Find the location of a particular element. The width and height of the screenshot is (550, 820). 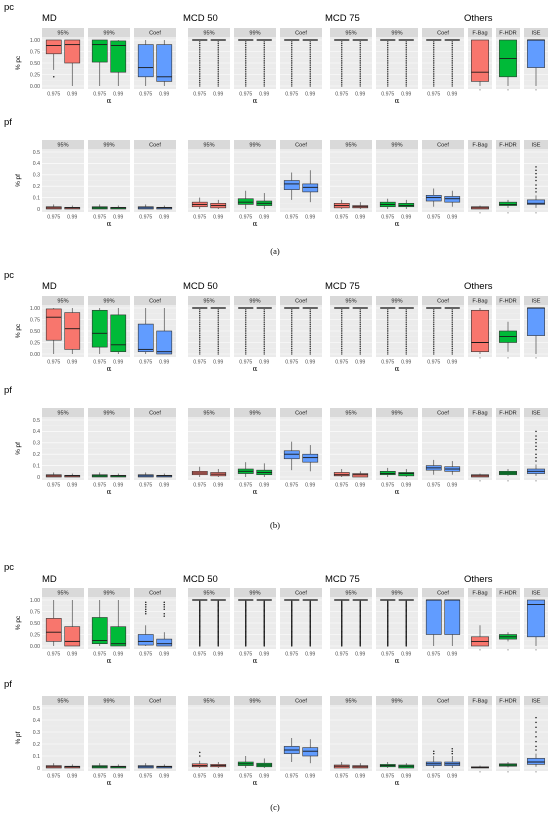

facet-panel: Coef 0.975 0.99 is located at coordinates (155, 331).